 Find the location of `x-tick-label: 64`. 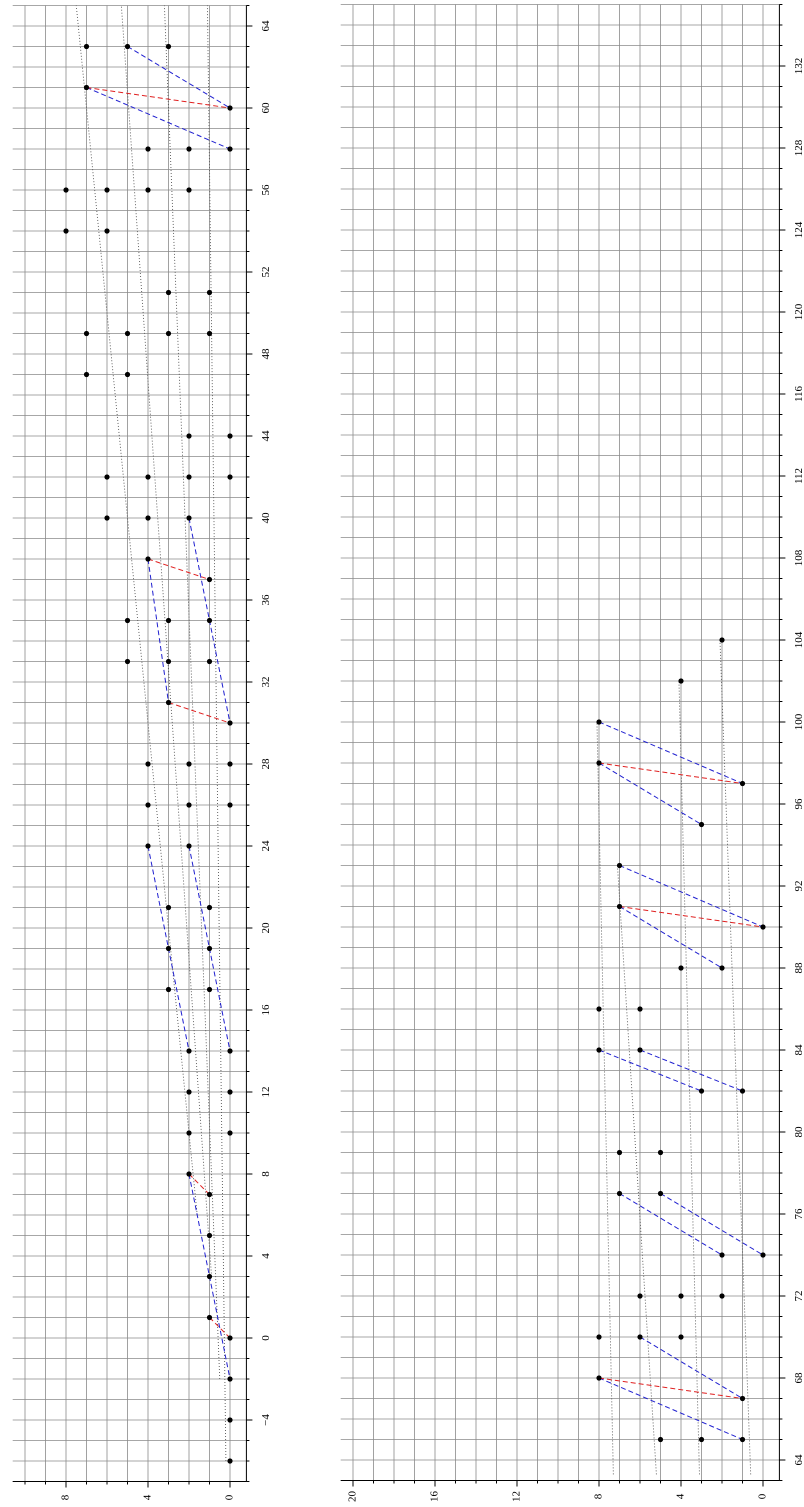

x-tick-label: 64 is located at coordinates (798, 1460).